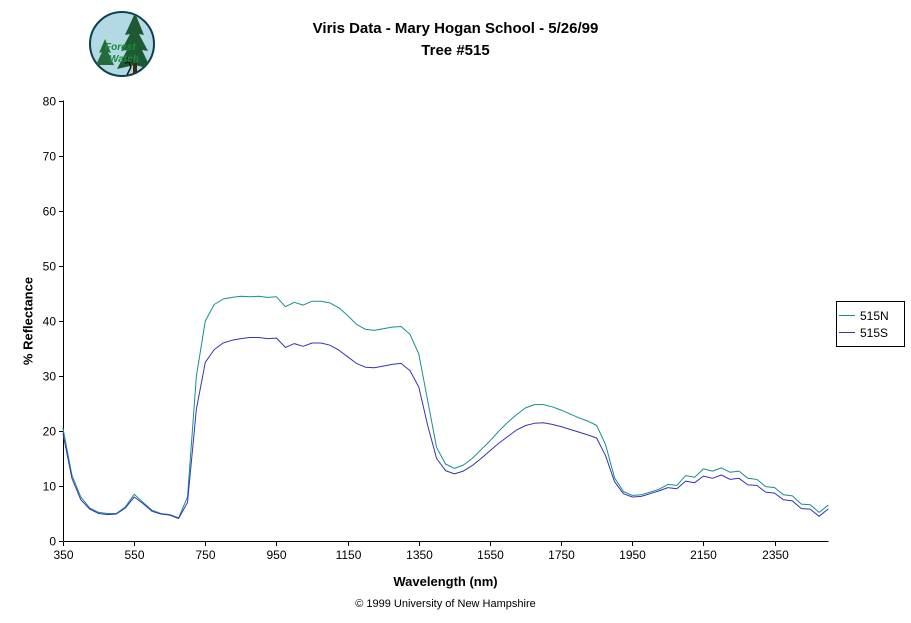 This screenshot has height=623, width=911. I want to click on legend-entry-515n: 515N, so click(870, 315).